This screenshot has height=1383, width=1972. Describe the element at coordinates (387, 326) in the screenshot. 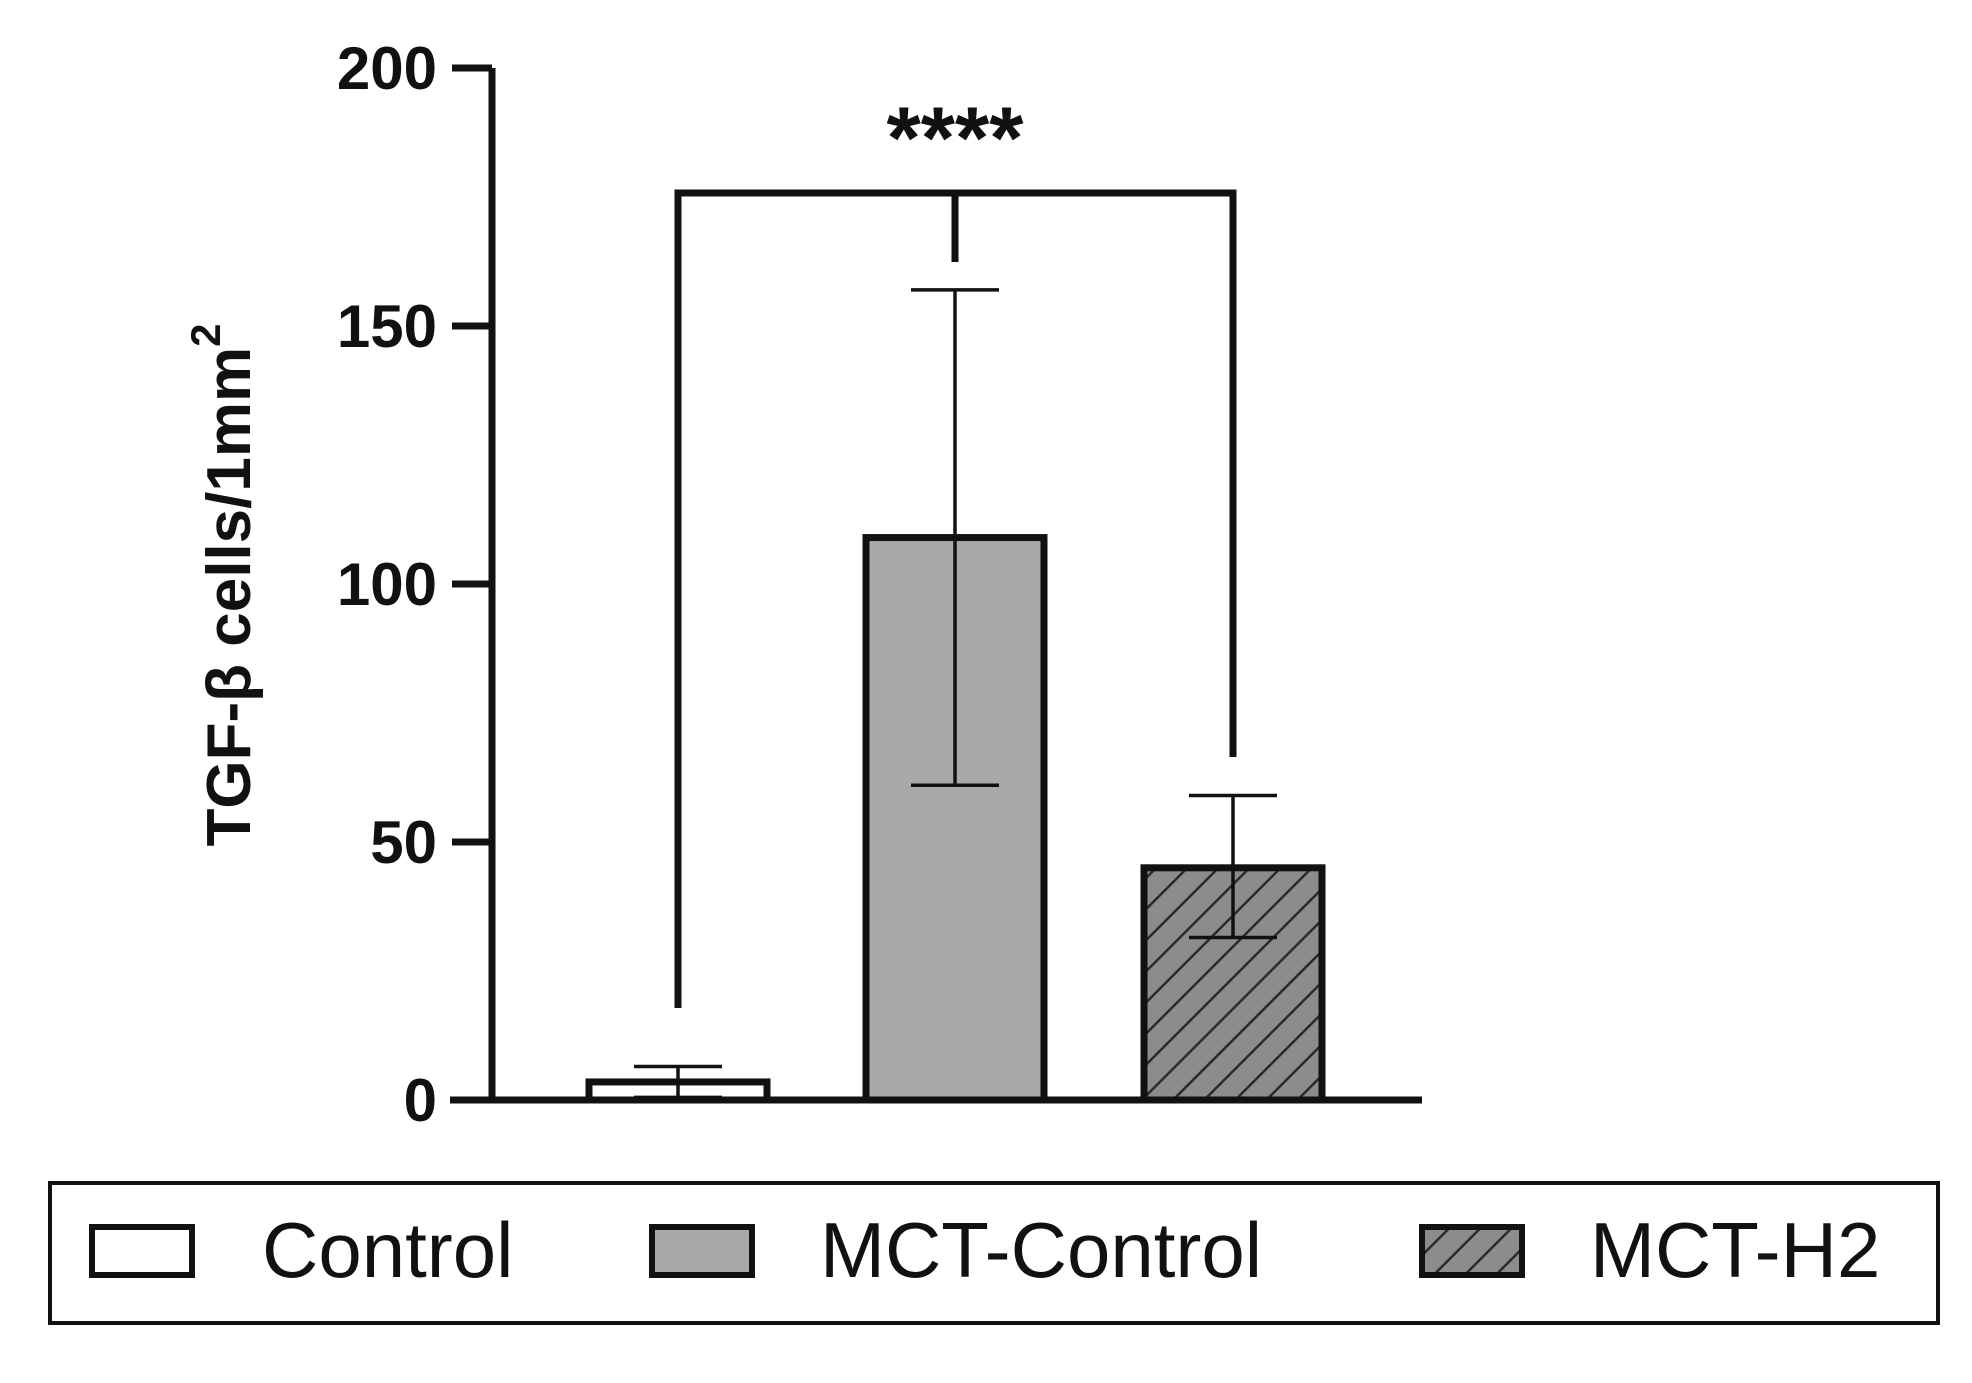

I see `y-tick-label-150: 150` at that location.